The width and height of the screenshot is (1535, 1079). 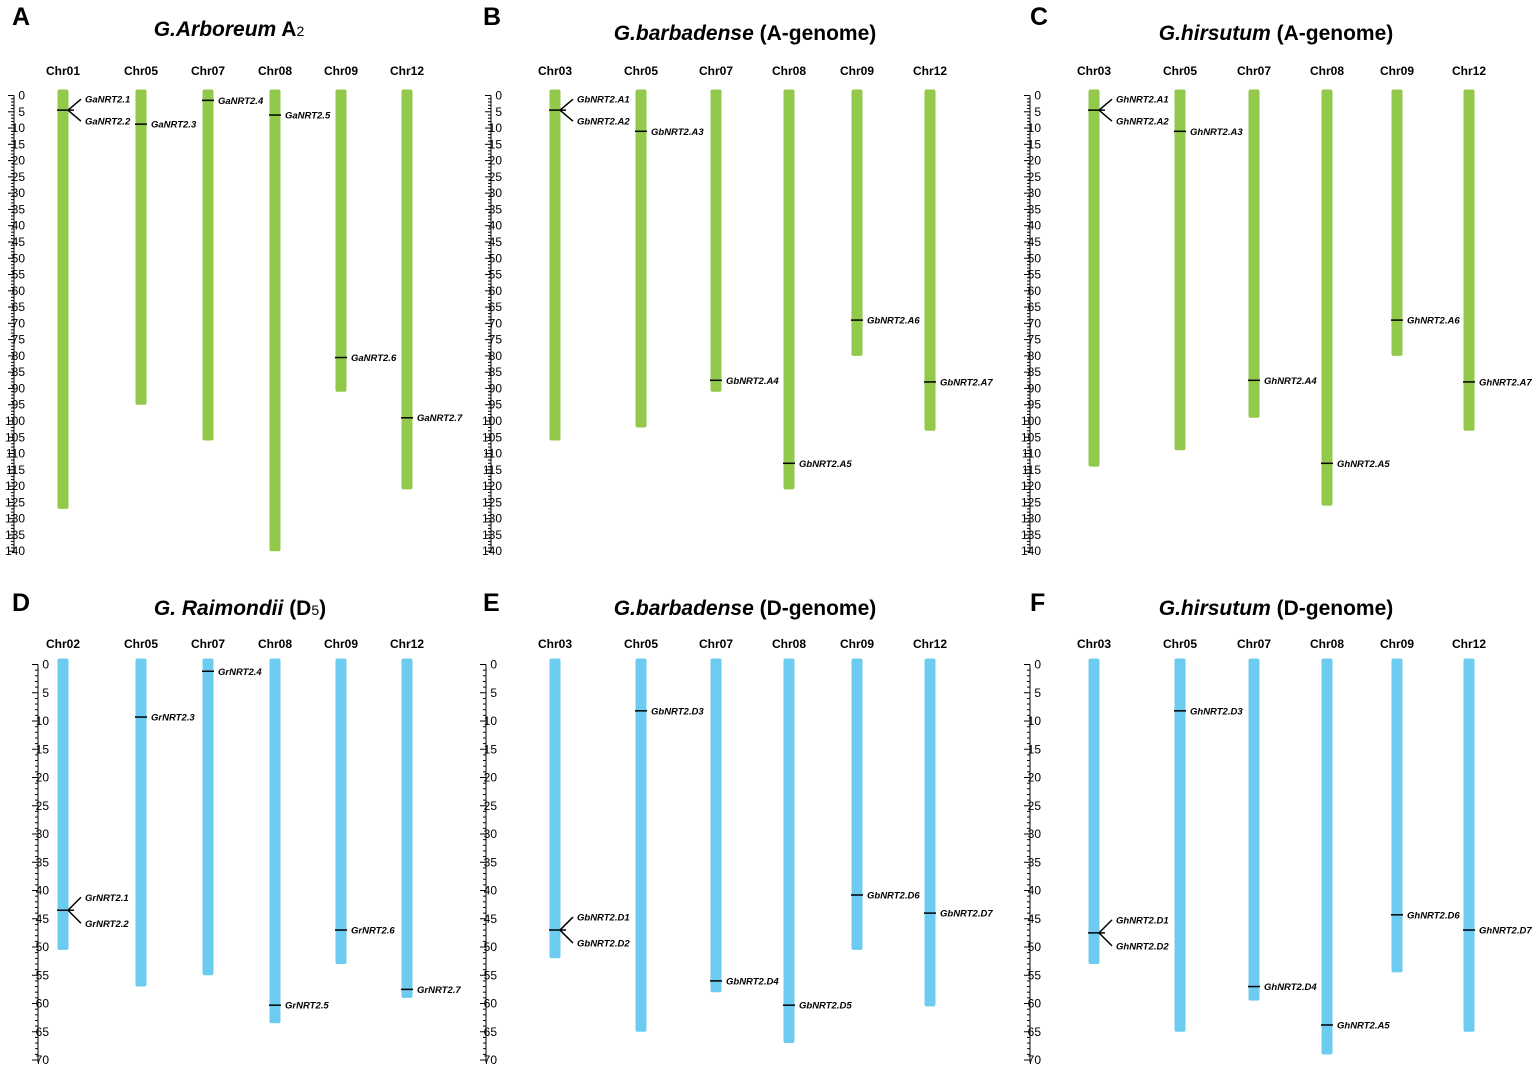 I want to click on gene-grnrt2-1: GrNRT2.1, so click(x=93, y=902).